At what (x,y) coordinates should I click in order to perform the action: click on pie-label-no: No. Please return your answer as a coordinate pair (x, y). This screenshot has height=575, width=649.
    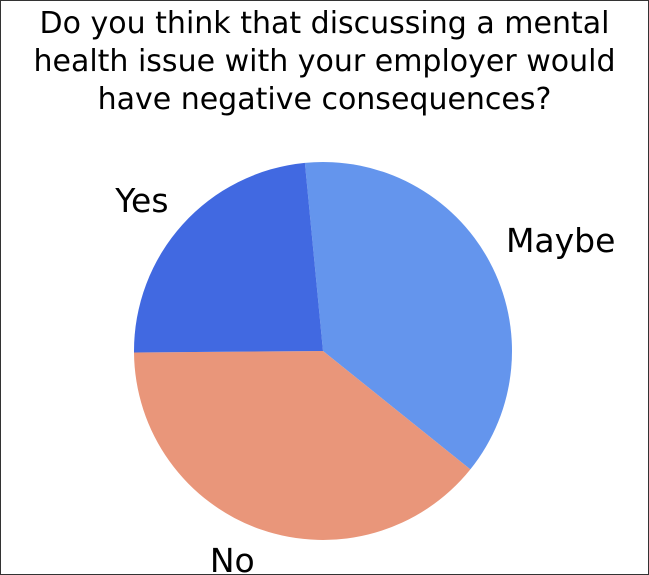
    Looking at the image, I should click on (232, 557).